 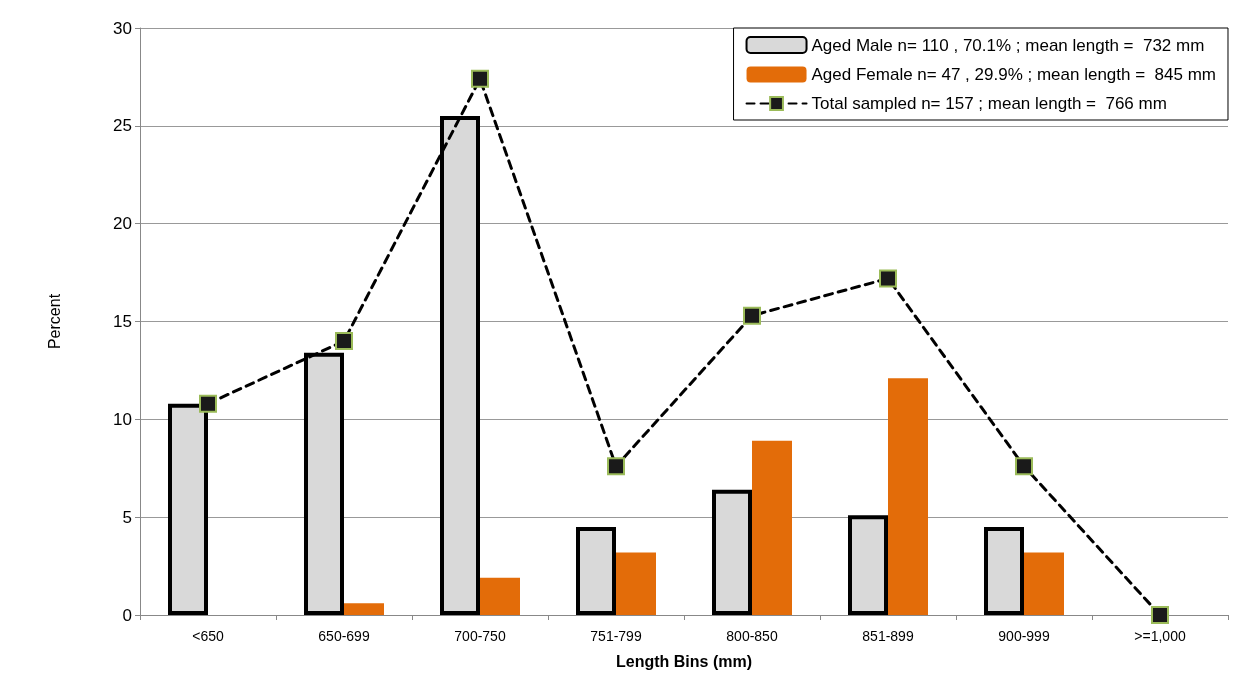 I want to click on x-tick-label: 900-999, so click(x=1024, y=636).